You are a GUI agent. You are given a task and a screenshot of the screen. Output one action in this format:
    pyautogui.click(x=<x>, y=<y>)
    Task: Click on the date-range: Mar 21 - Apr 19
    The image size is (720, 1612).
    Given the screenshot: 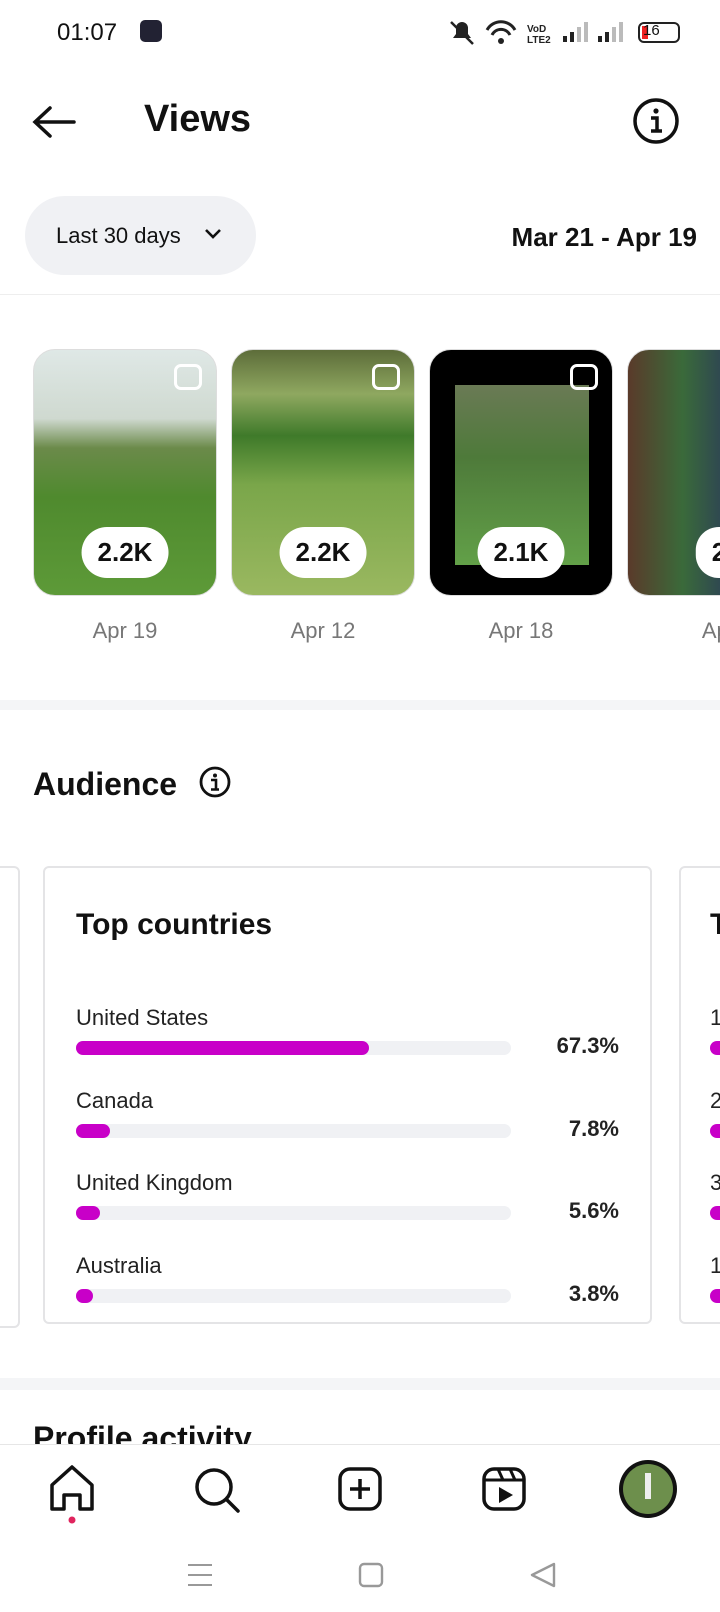 What is the action you would take?
    pyautogui.click(x=604, y=237)
    